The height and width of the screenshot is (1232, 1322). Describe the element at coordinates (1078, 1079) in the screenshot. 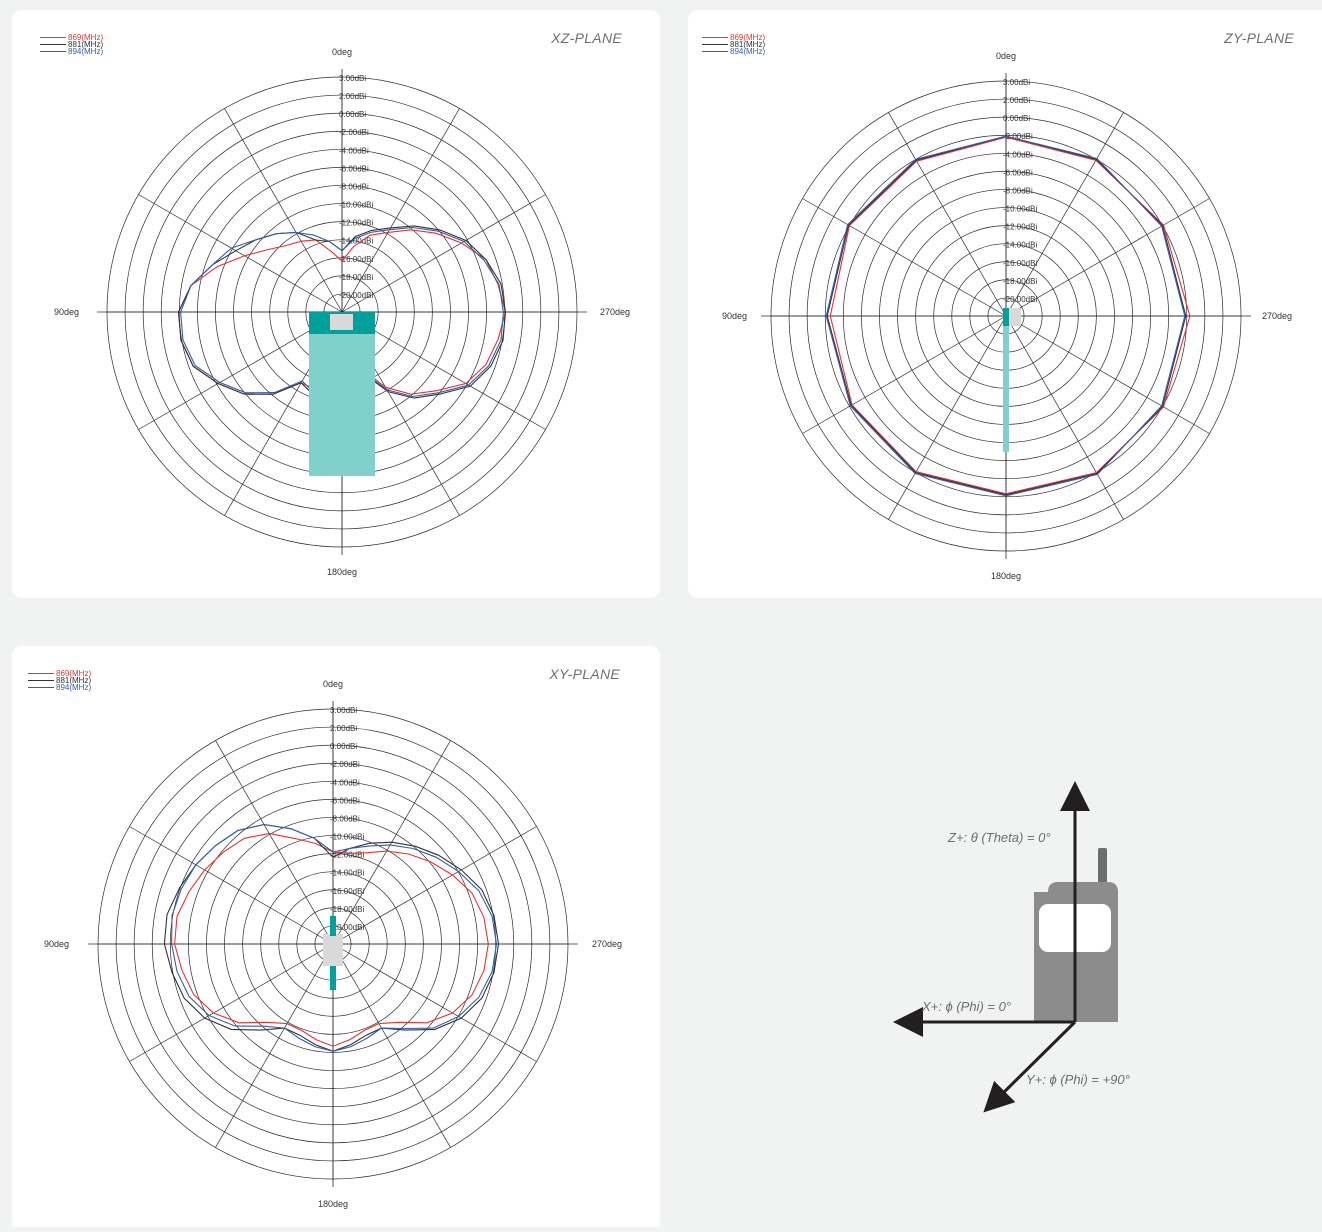

I see `y-axis-label: Y+: ϕ (Phi) = +90°` at that location.